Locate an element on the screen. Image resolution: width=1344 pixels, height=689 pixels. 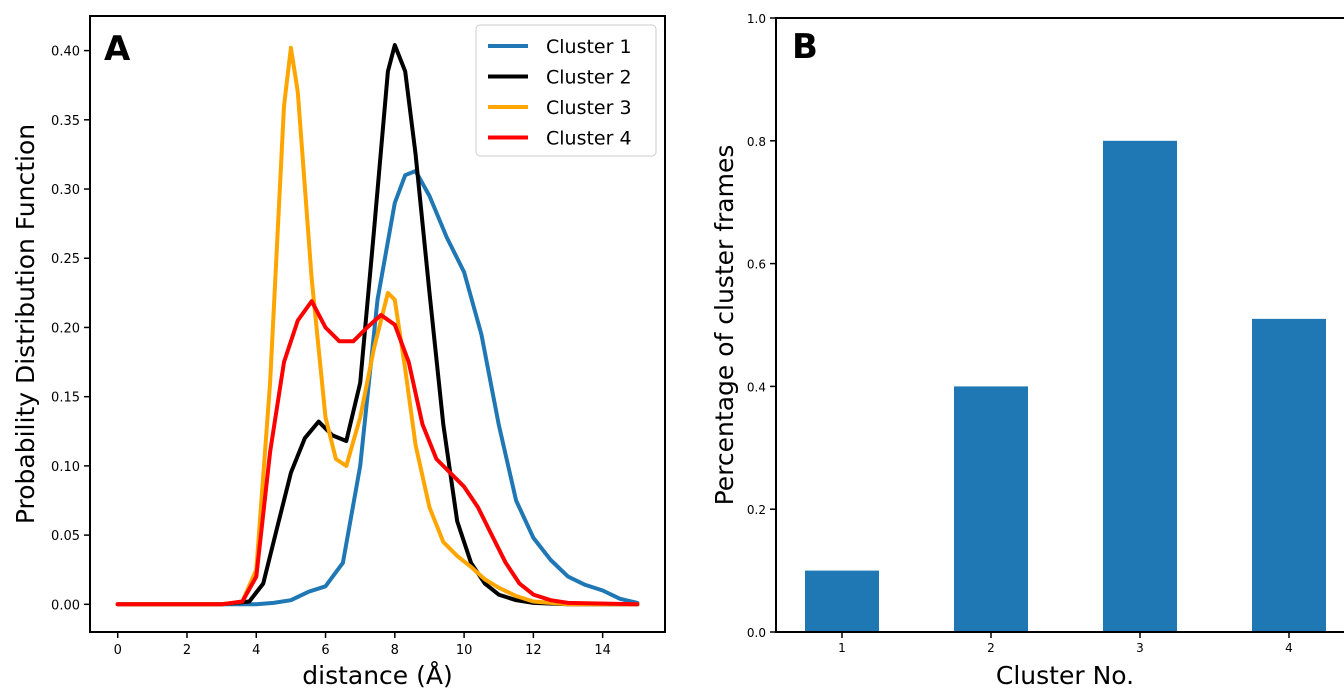
panel-a-x-ticks: 0 2 4 6 8 10 12 14 is located at coordinates (362, 645).